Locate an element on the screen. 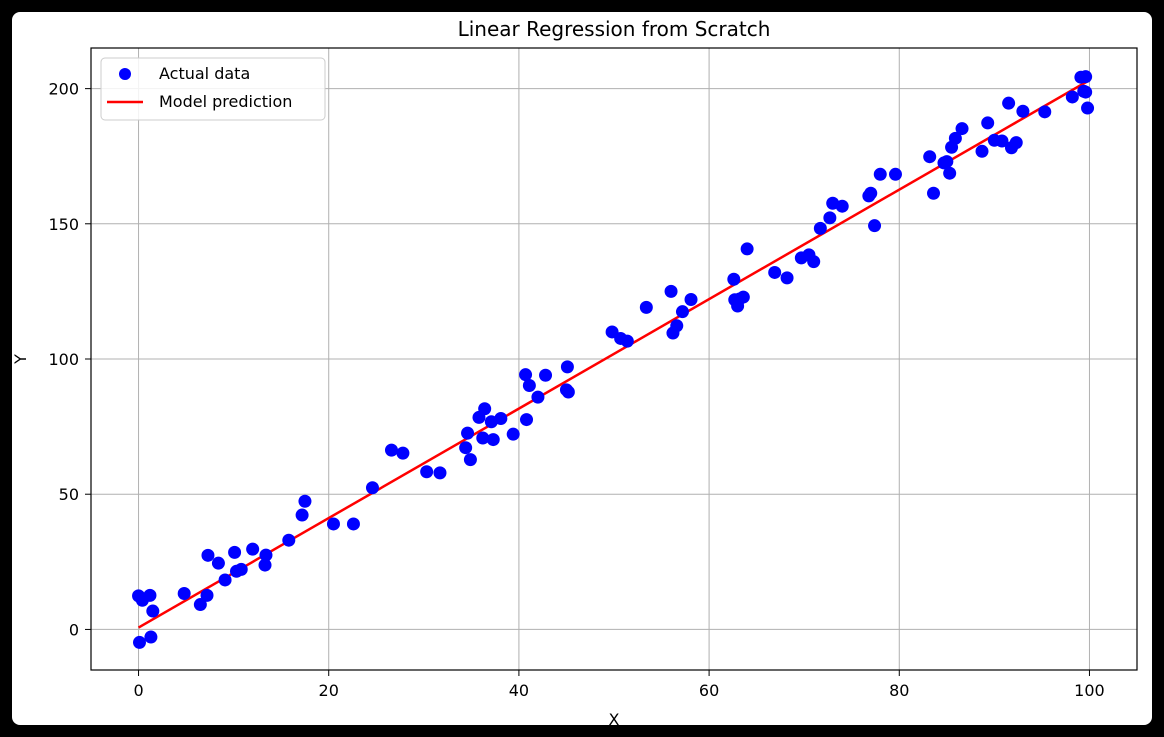 This screenshot has width=1164, height=737. y-tick-label: 100 is located at coordinates (63, 359).